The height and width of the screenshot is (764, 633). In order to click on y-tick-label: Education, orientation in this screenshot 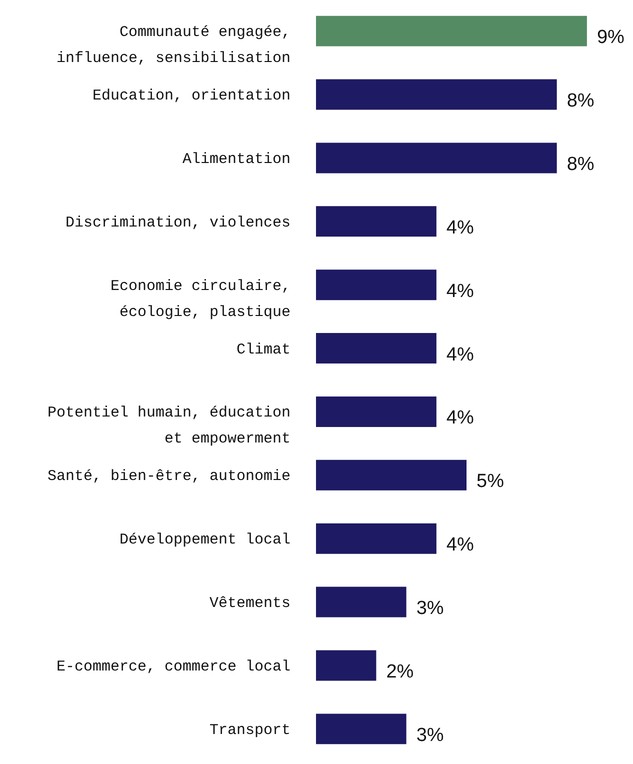, I will do `click(191, 96)`.